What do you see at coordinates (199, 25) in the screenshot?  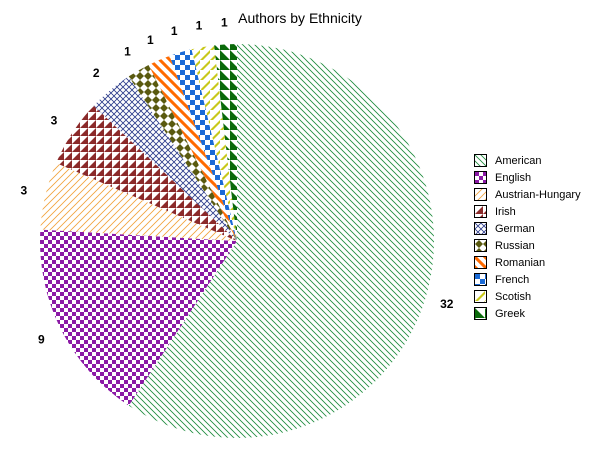 I see `slice-label-scotish: 1` at bounding box center [199, 25].